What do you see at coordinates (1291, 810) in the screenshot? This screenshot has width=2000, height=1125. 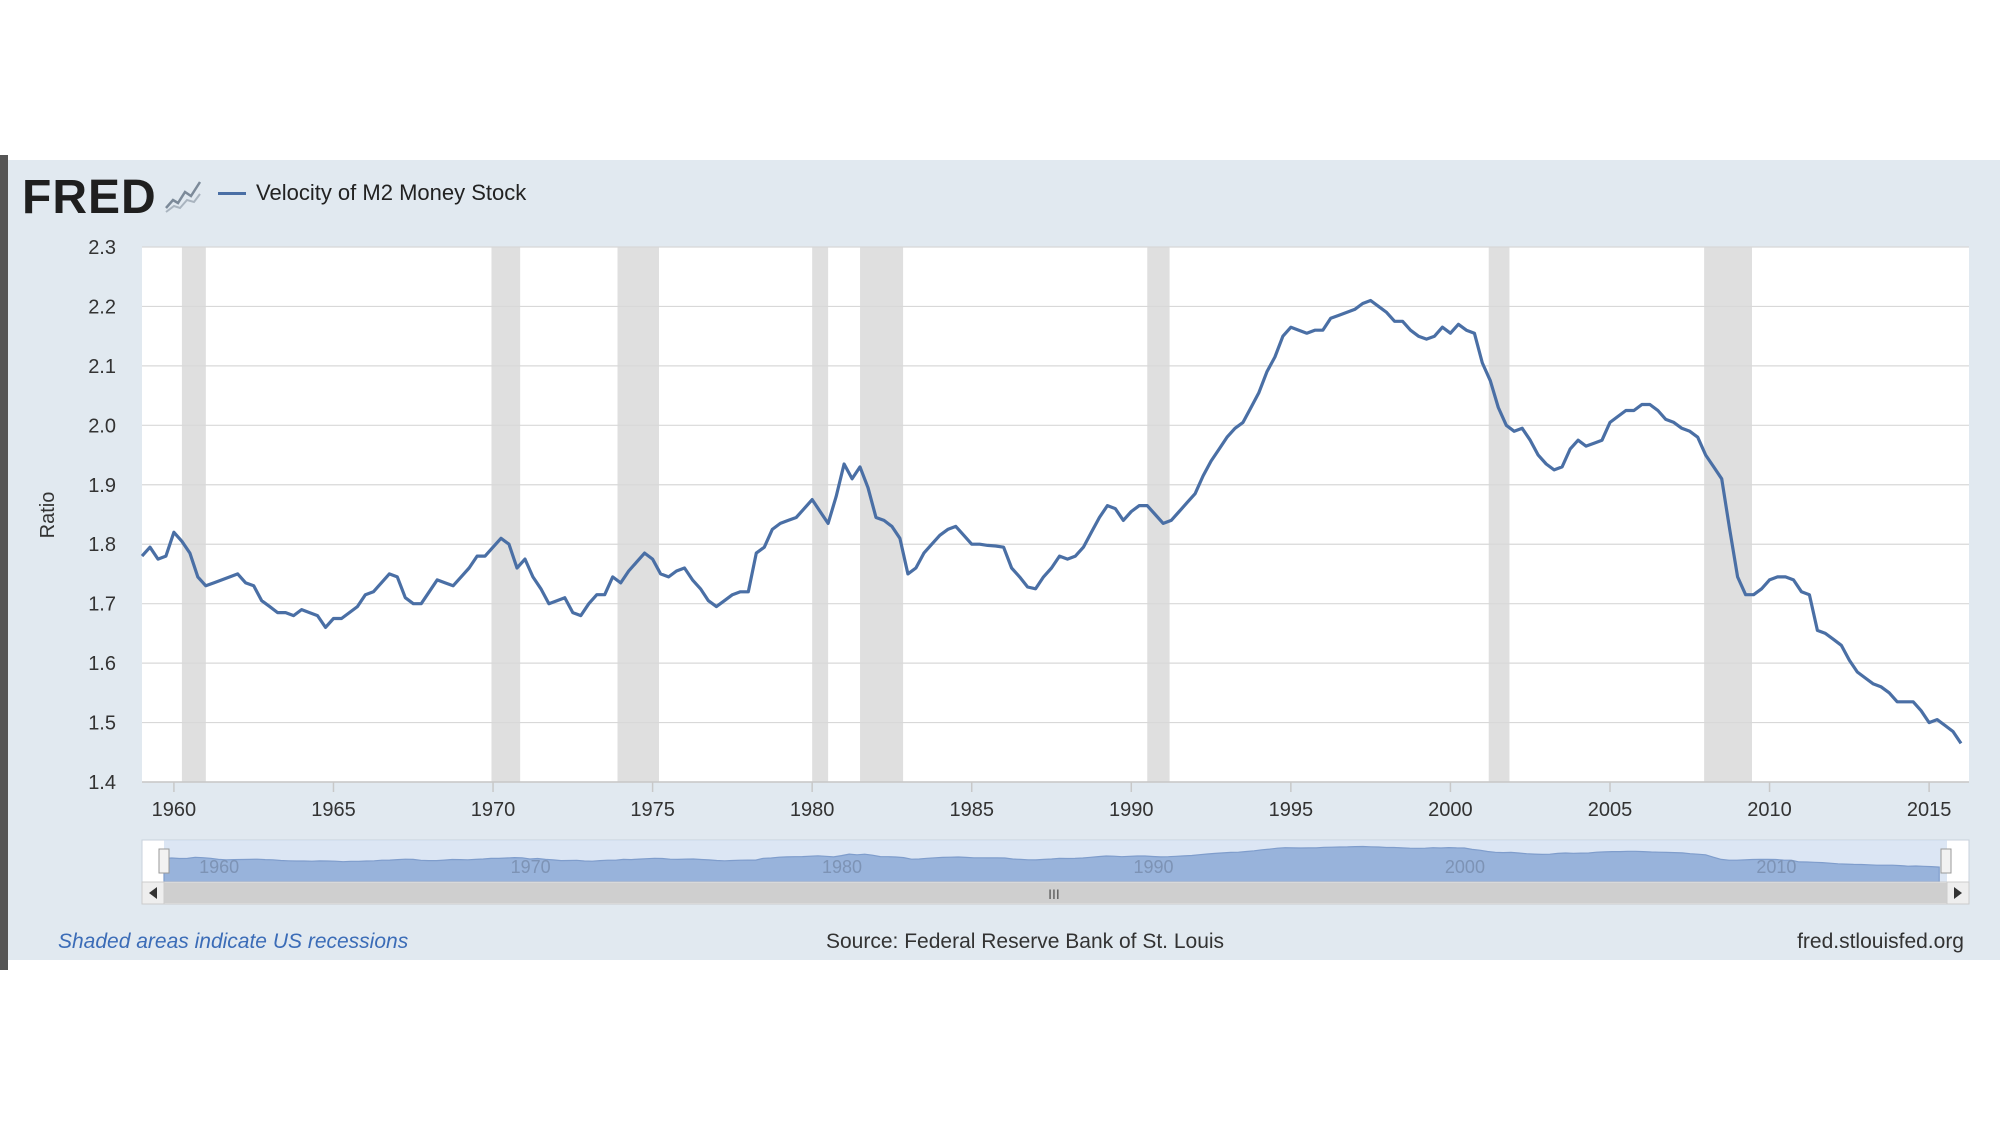 I see `x-tick-label: 1995` at bounding box center [1291, 810].